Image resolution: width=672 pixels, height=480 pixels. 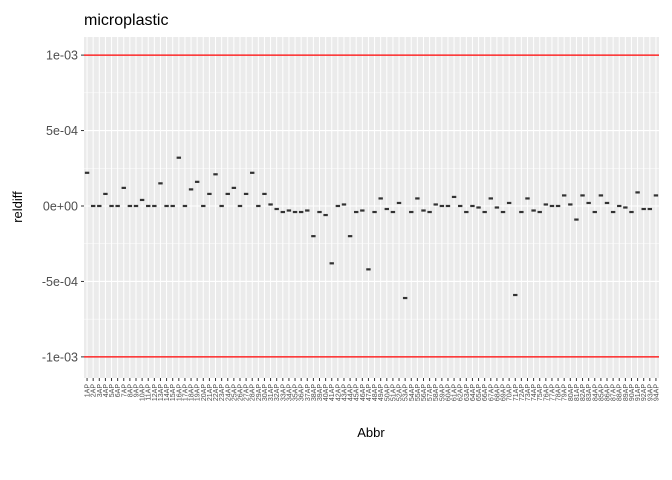 I want to click on x-tick-label: 53AP, so click(x=406, y=392).